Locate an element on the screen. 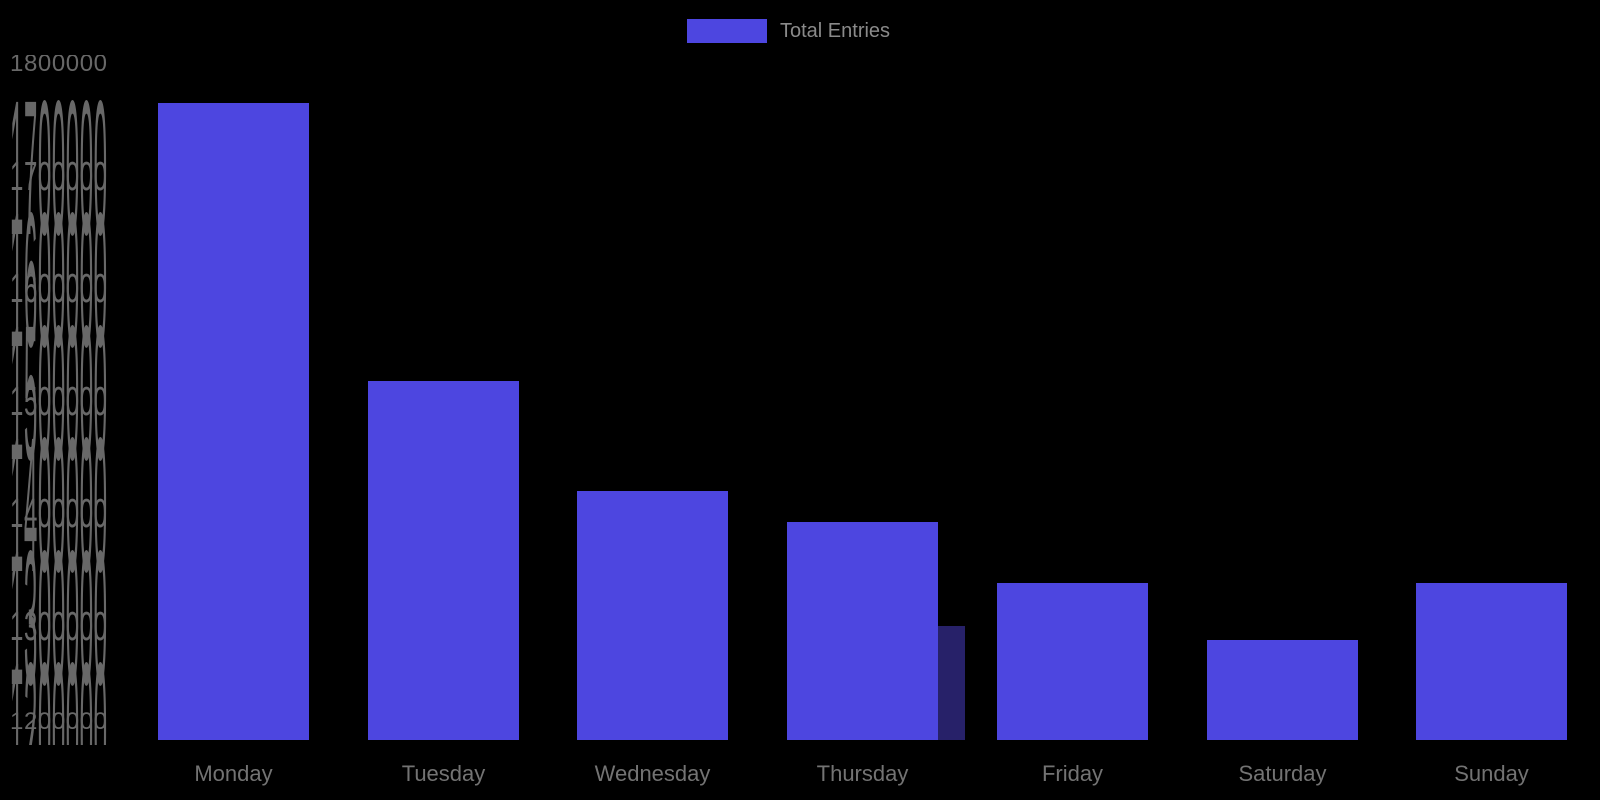  bar-sunday is located at coordinates (1491, 661).